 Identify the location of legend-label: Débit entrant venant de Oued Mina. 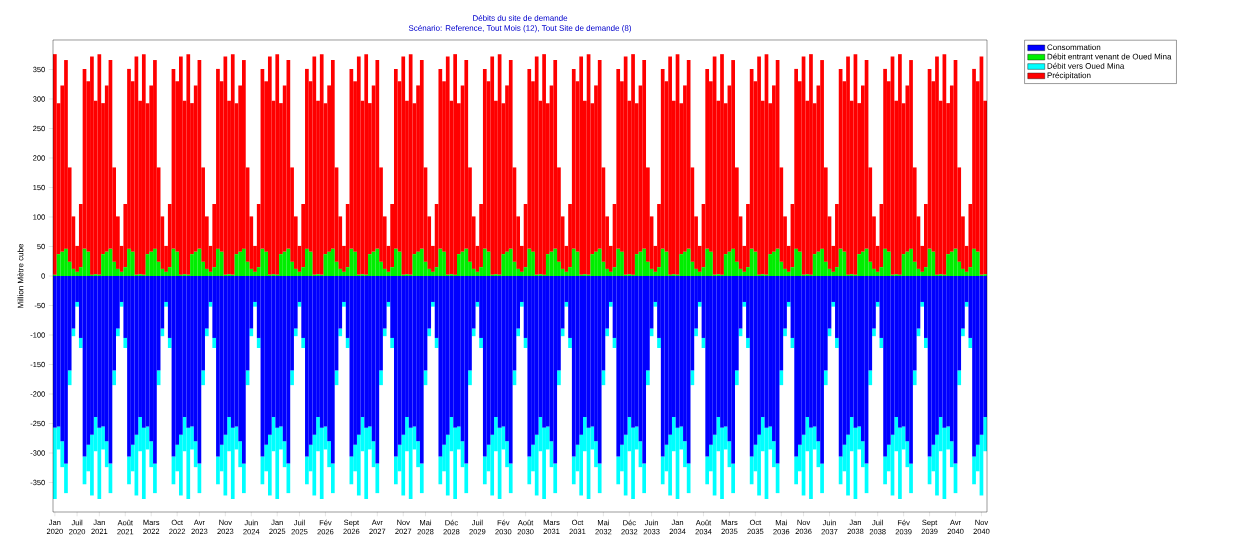
(1109, 56).